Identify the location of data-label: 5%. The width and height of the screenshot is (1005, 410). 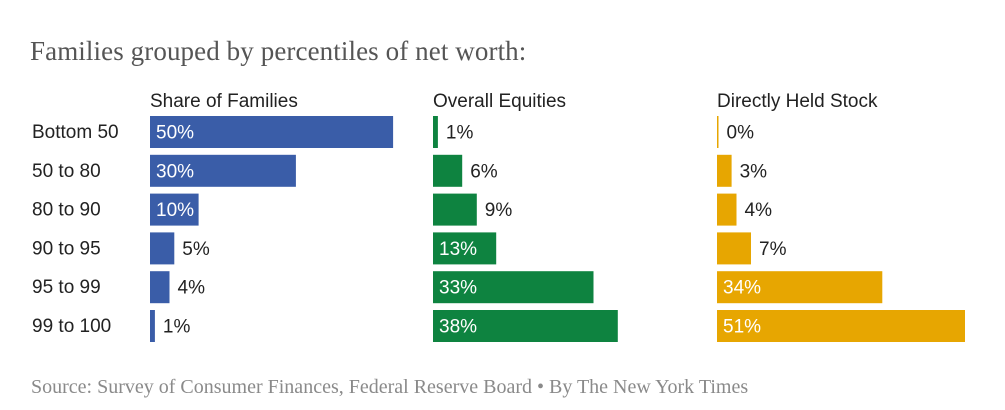
(196, 249).